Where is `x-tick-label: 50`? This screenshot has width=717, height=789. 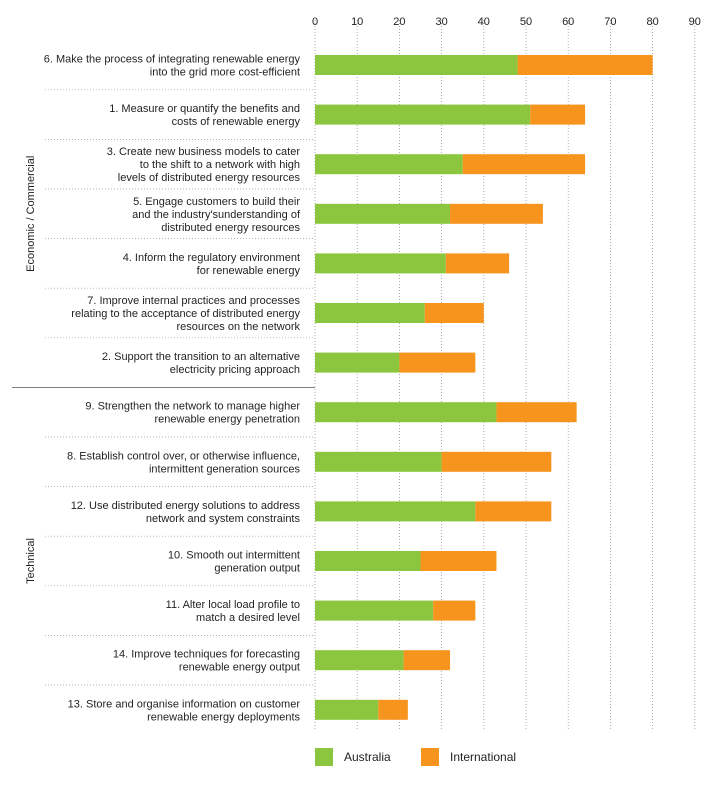 x-tick-label: 50 is located at coordinates (526, 22).